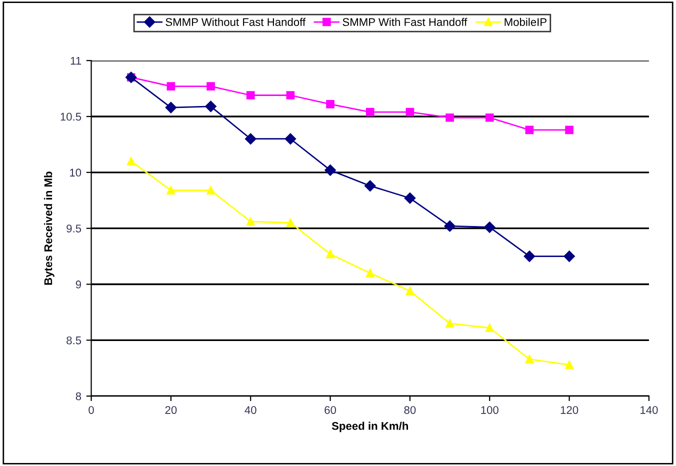 The height and width of the screenshot is (466, 676). Describe the element at coordinates (410, 410) in the screenshot. I see `x-tick-label: 80` at that location.